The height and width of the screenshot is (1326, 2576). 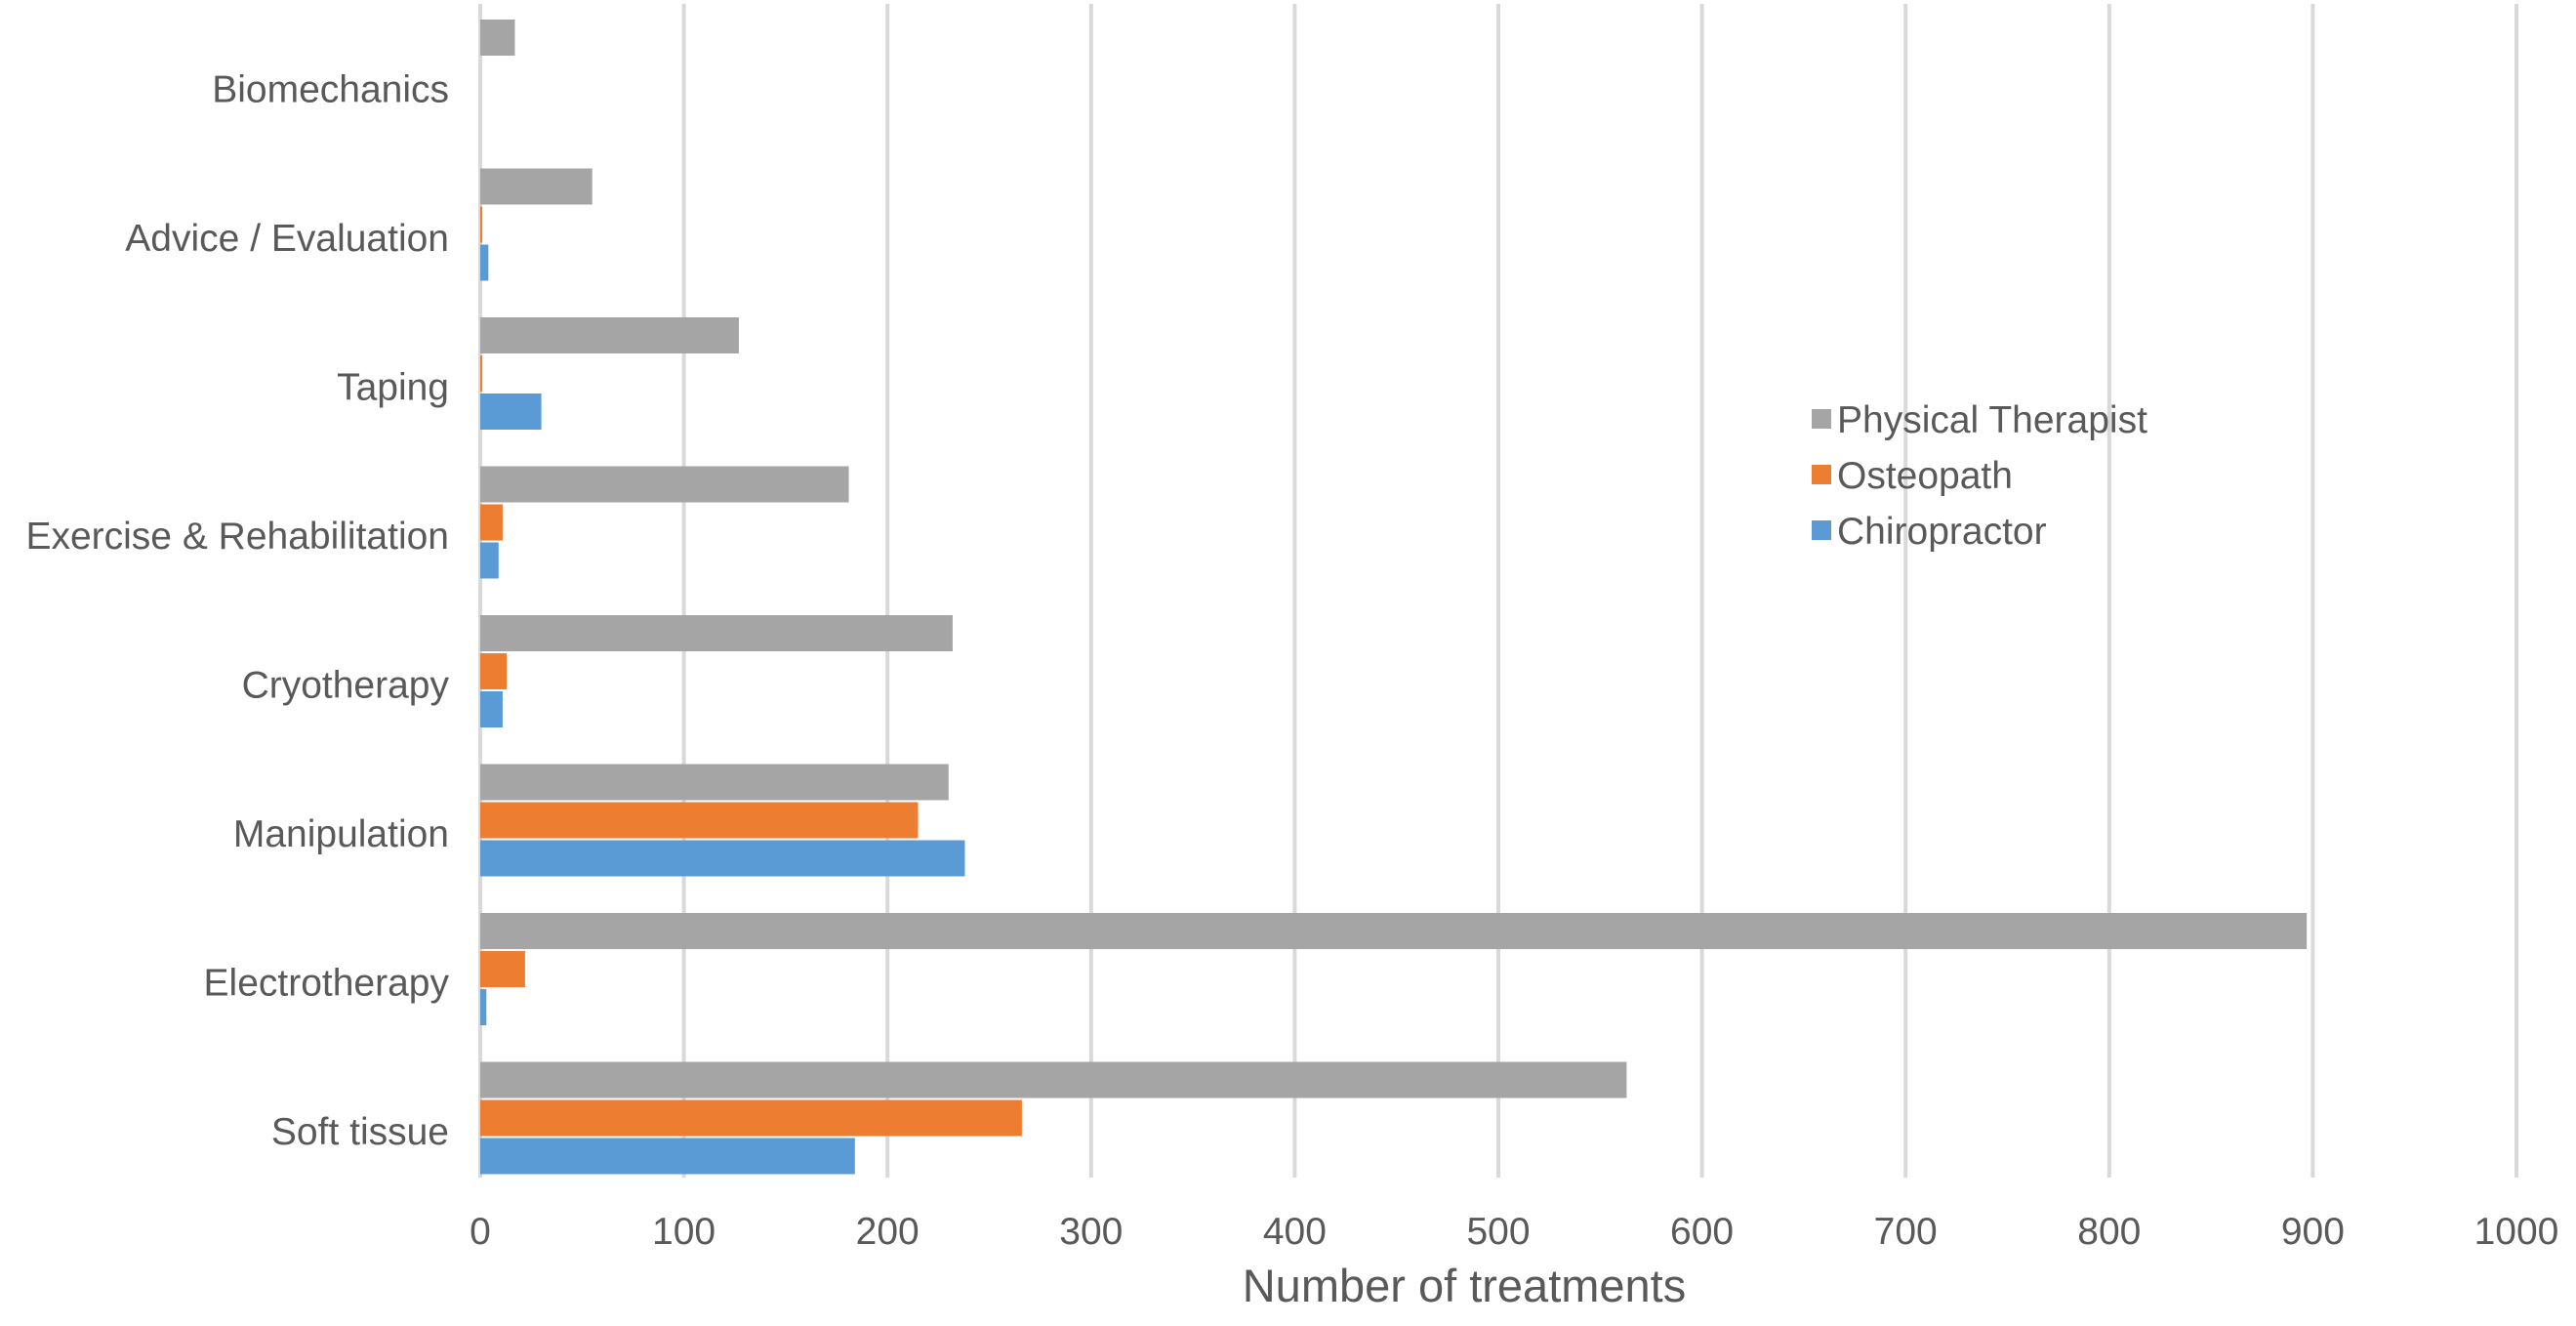 What do you see at coordinates (2516, 1232) in the screenshot?
I see `x-tick-label-1000: 1000` at bounding box center [2516, 1232].